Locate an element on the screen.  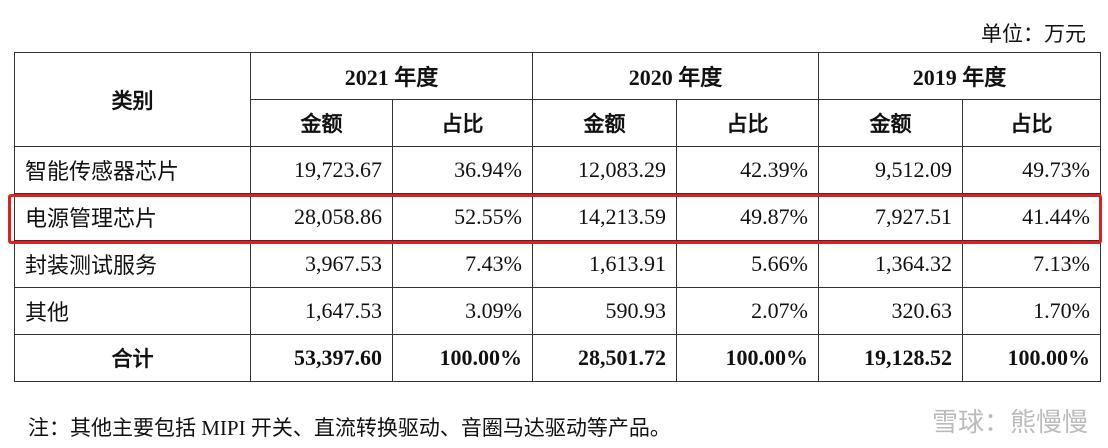
value-cell: 42.39% is located at coordinates (747, 170).